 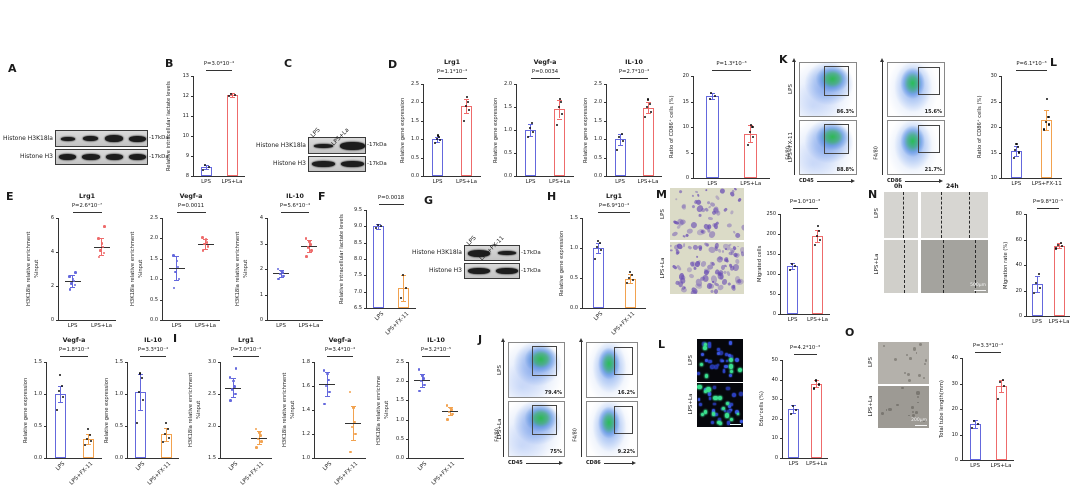 I want to click on y-axis-label: Total tube length(mm), so click(x=942, y=409).